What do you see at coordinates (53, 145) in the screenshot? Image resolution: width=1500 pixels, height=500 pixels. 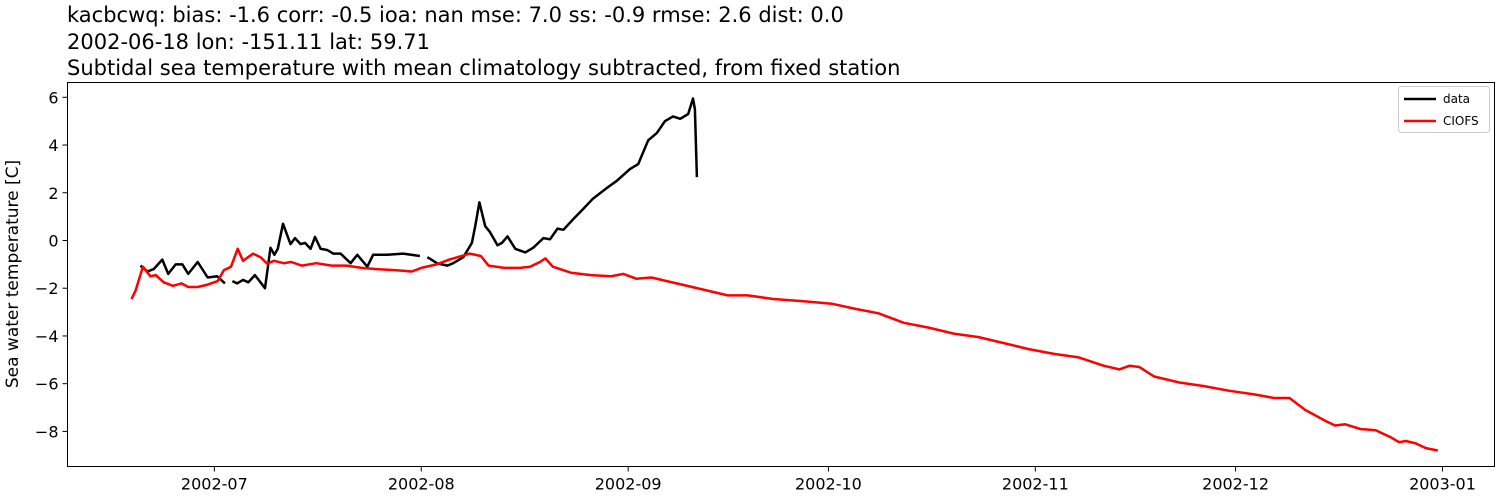 I see `y-tick-label: 4` at bounding box center [53, 145].